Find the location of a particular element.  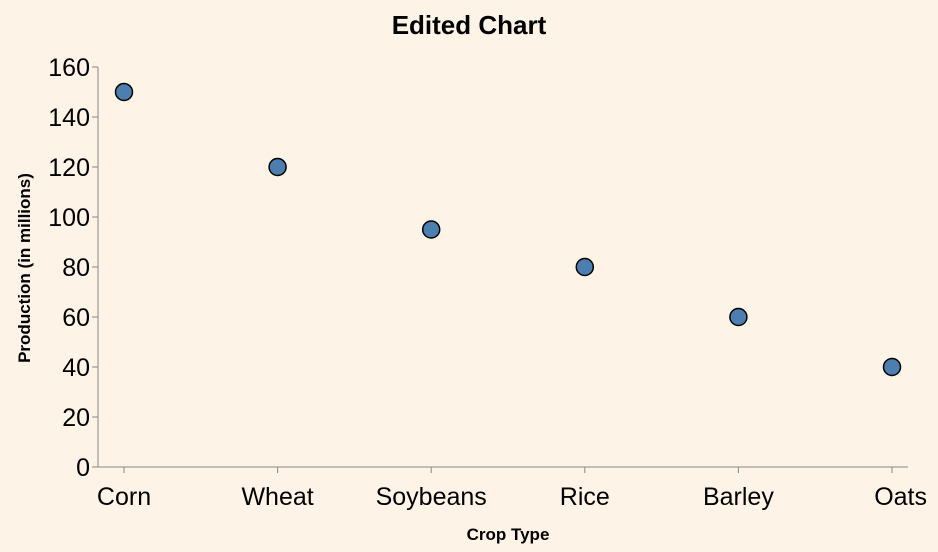

y-tick-label: 20 is located at coordinates (76, 418).